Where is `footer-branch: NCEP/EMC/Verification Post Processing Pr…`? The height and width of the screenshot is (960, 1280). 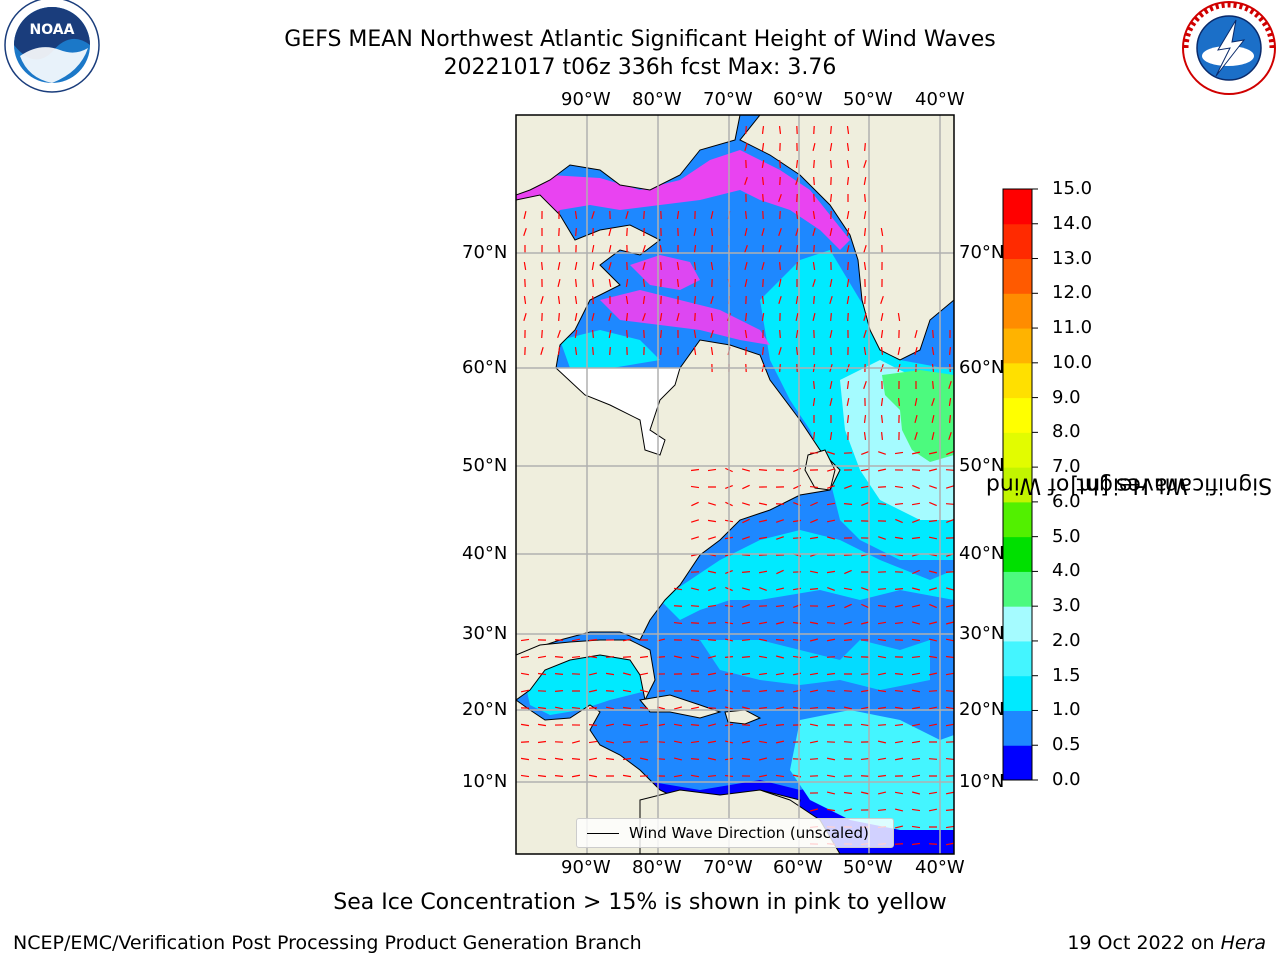 footer-branch: NCEP/EMC/Verification Post Processing Pr… is located at coordinates (327, 943).